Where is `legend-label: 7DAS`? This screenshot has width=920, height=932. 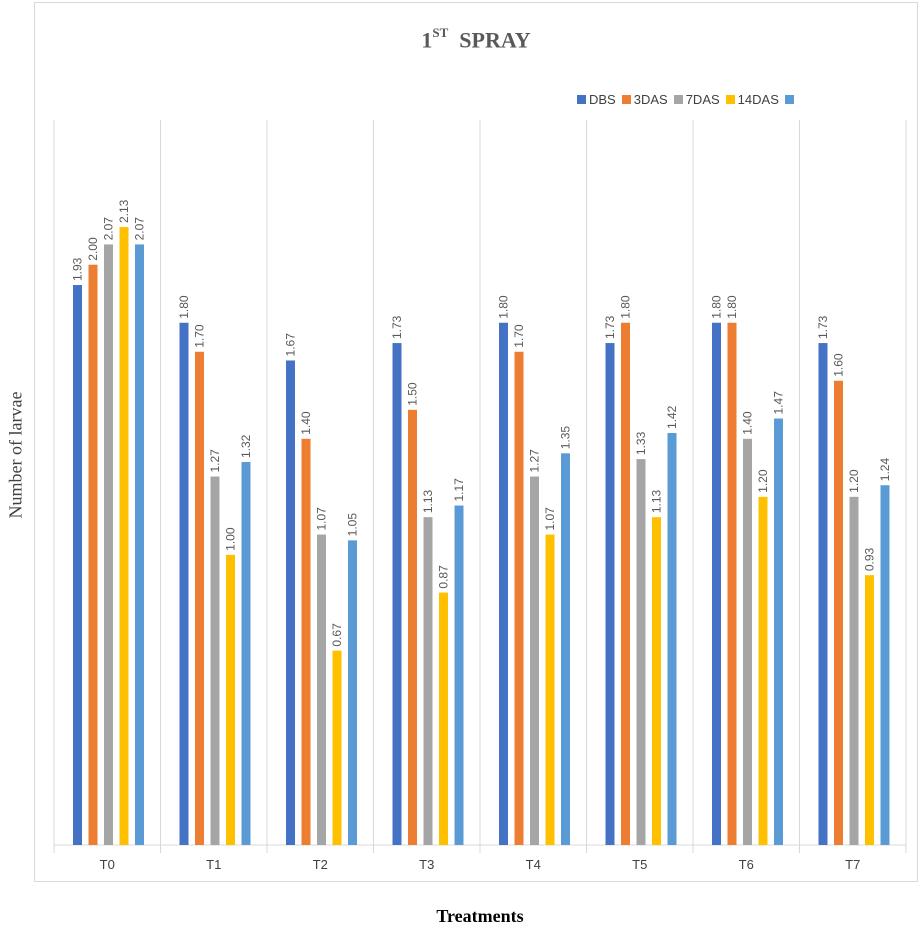 legend-label: 7DAS is located at coordinates (702, 99).